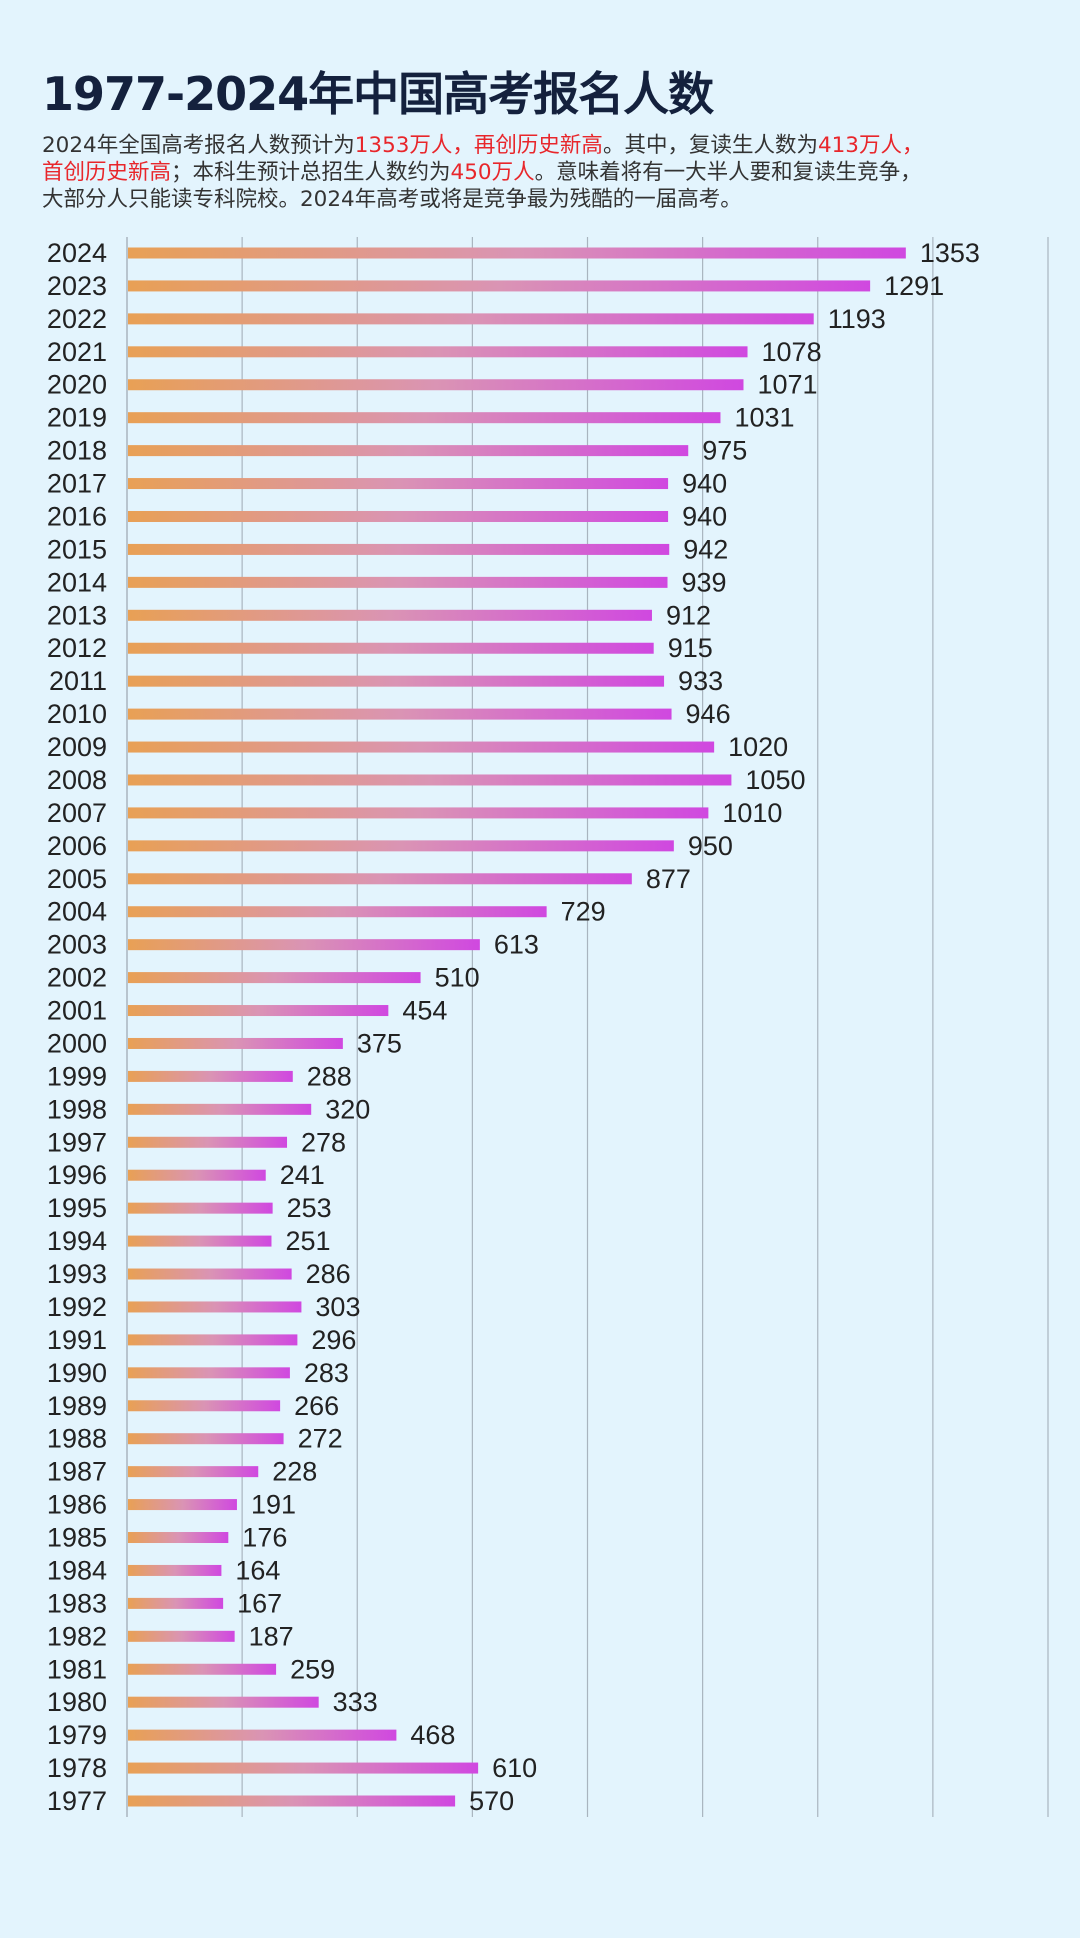 This screenshot has height=1938, width=1080. What do you see at coordinates (392, 199) in the screenshot?
I see `description-text: 大部分人只能读专科院校。2024年高考或将是竞争最为残酷的一届高考。` at bounding box center [392, 199].